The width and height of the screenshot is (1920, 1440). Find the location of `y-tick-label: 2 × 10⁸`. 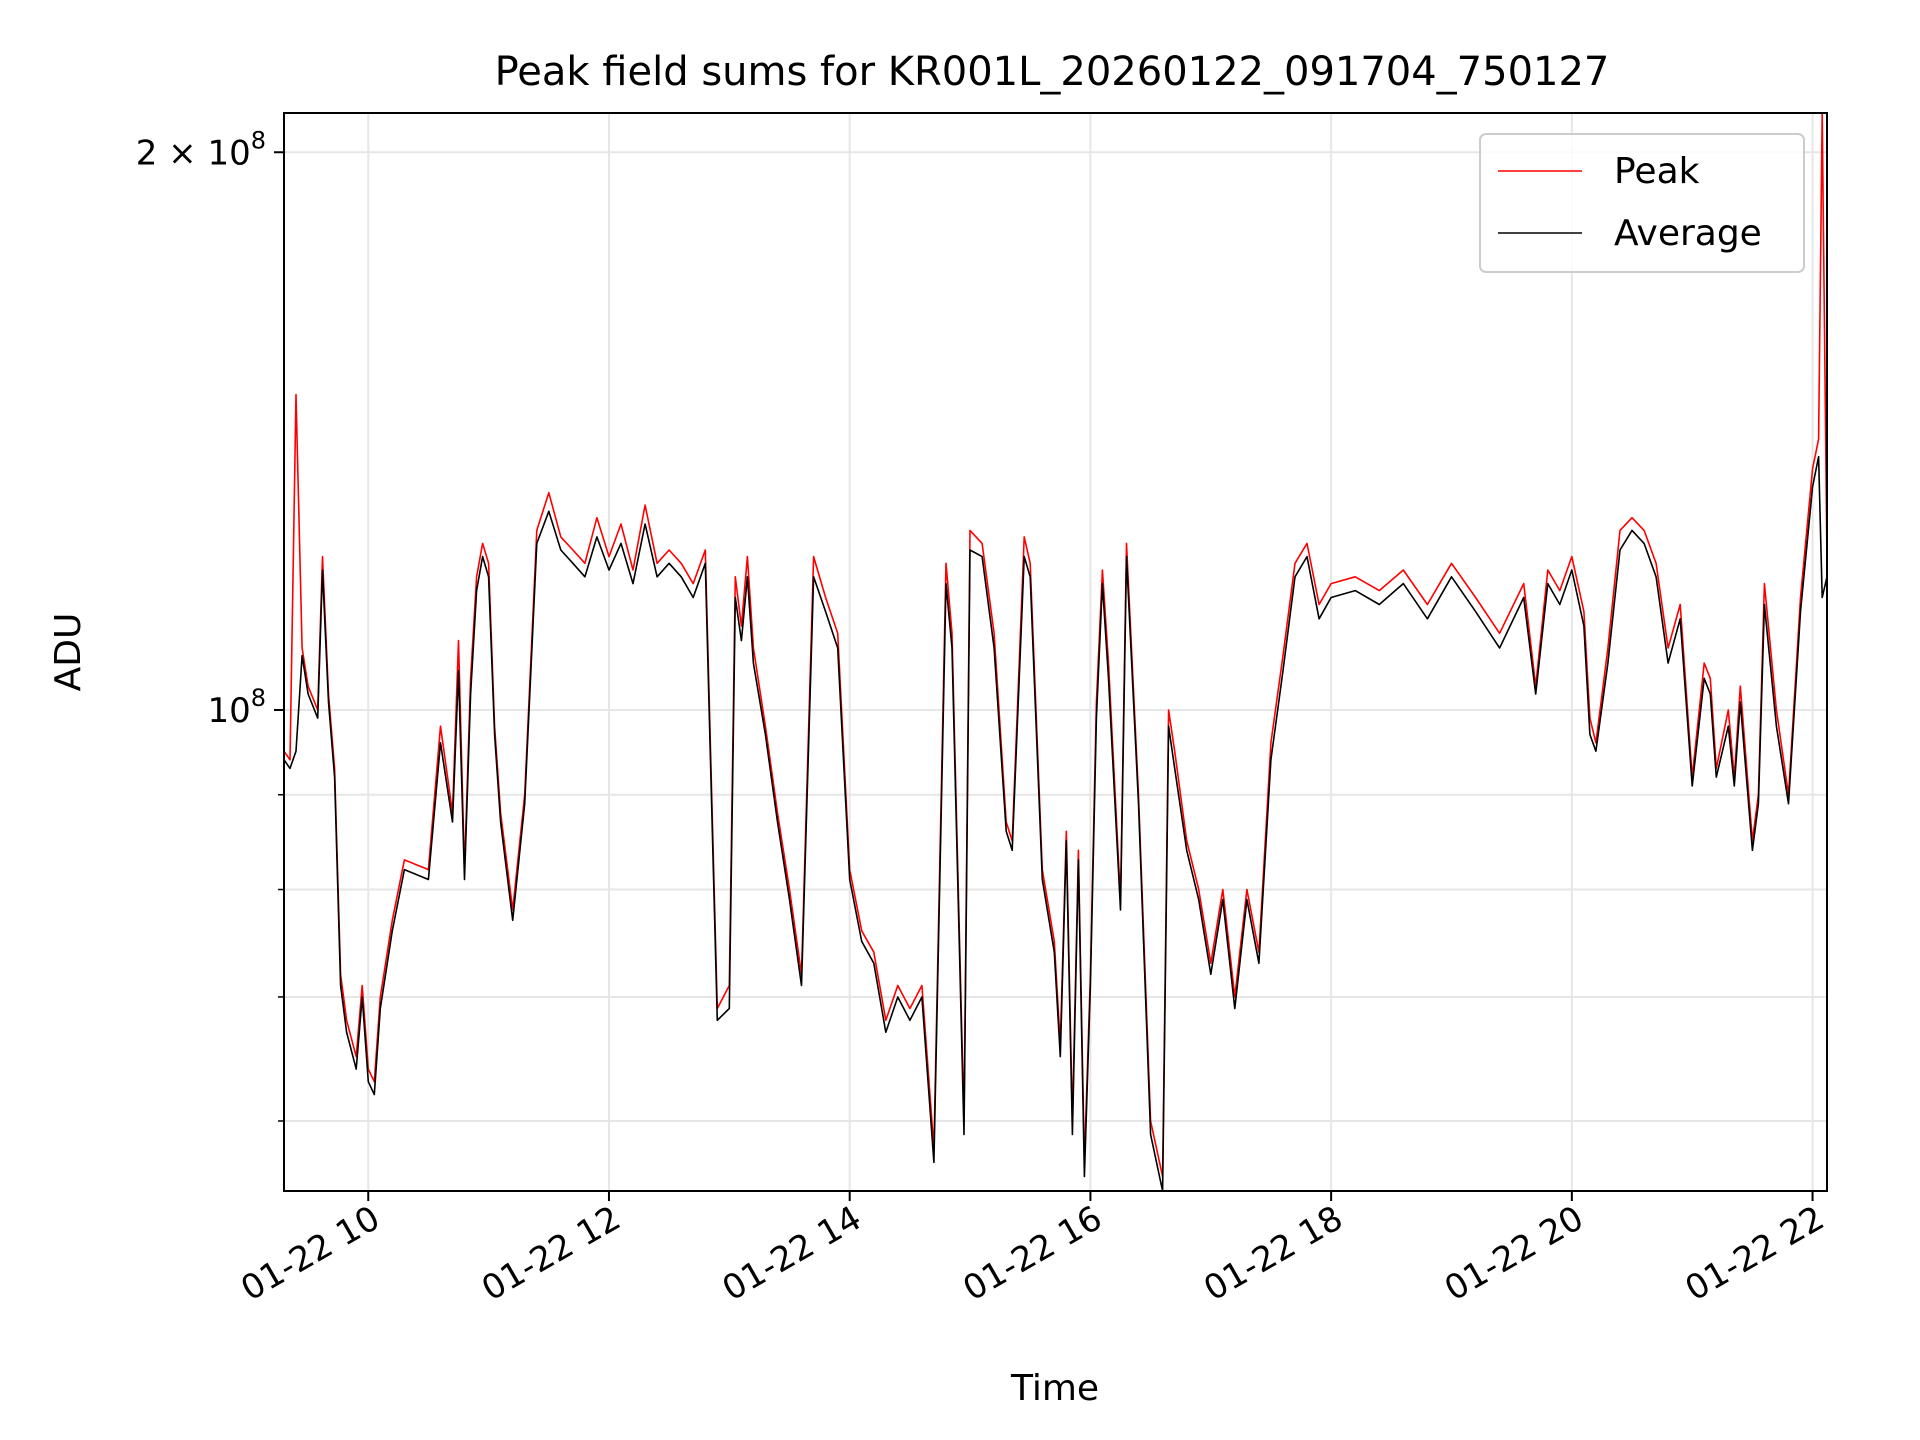

y-tick-label: 2 × 10⁸ is located at coordinates (201, 149).